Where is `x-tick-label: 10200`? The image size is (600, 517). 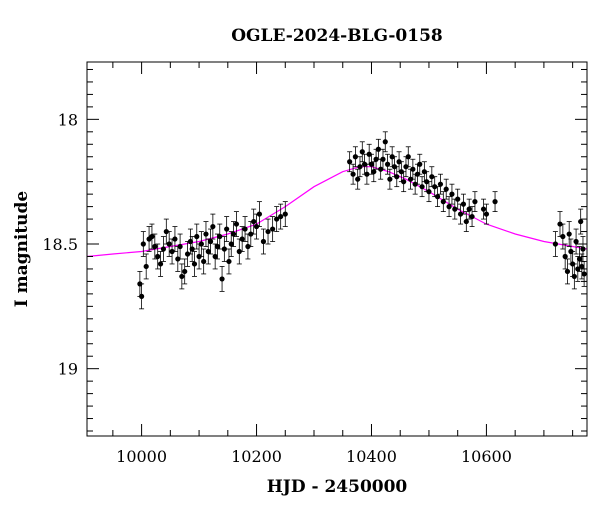
x-tick-label: 10200 is located at coordinates (256, 456).